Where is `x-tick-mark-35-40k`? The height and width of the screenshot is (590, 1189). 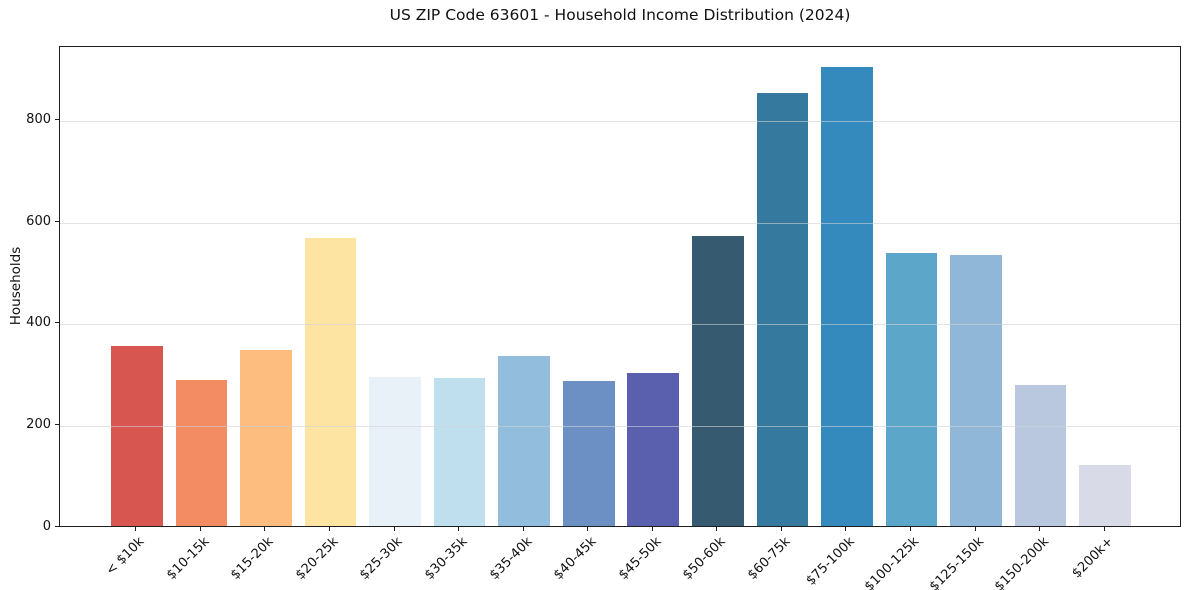 x-tick-mark-35-40k is located at coordinates (523, 529).